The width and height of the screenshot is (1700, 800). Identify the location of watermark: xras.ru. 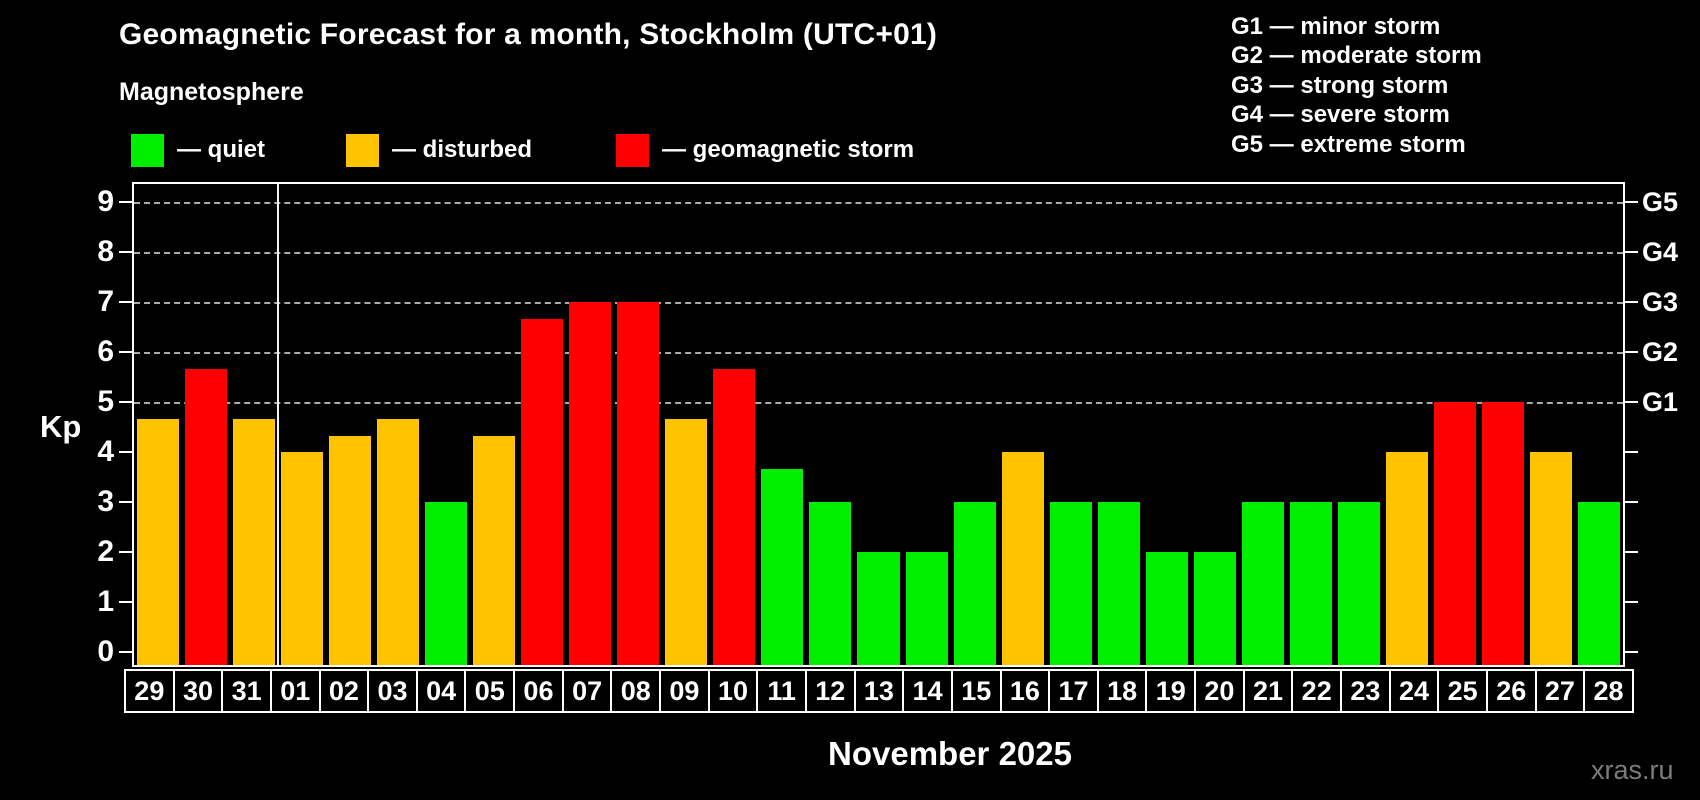
(1632, 770).